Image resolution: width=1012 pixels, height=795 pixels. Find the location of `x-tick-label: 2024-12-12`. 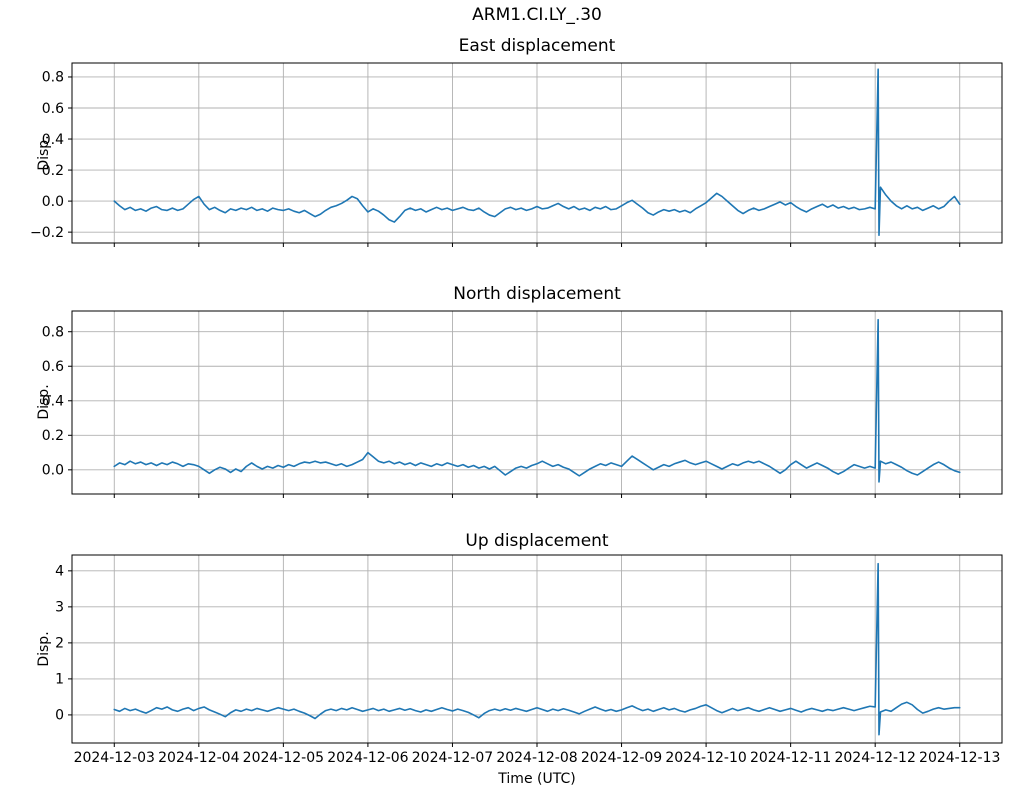

x-tick-label: 2024-12-12 is located at coordinates (874, 758).